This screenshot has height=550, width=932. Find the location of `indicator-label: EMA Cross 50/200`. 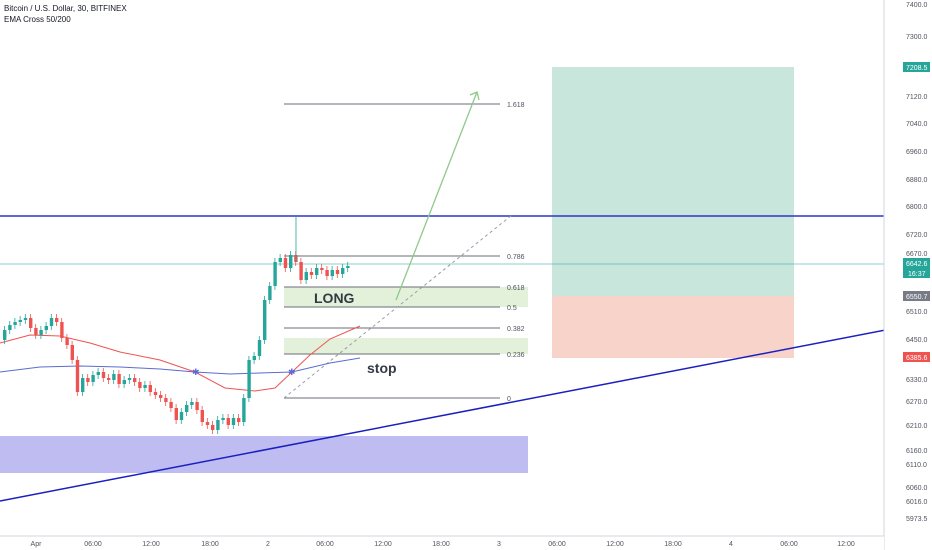

indicator-label: EMA Cross 50/200 is located at coordinates (37, 19).